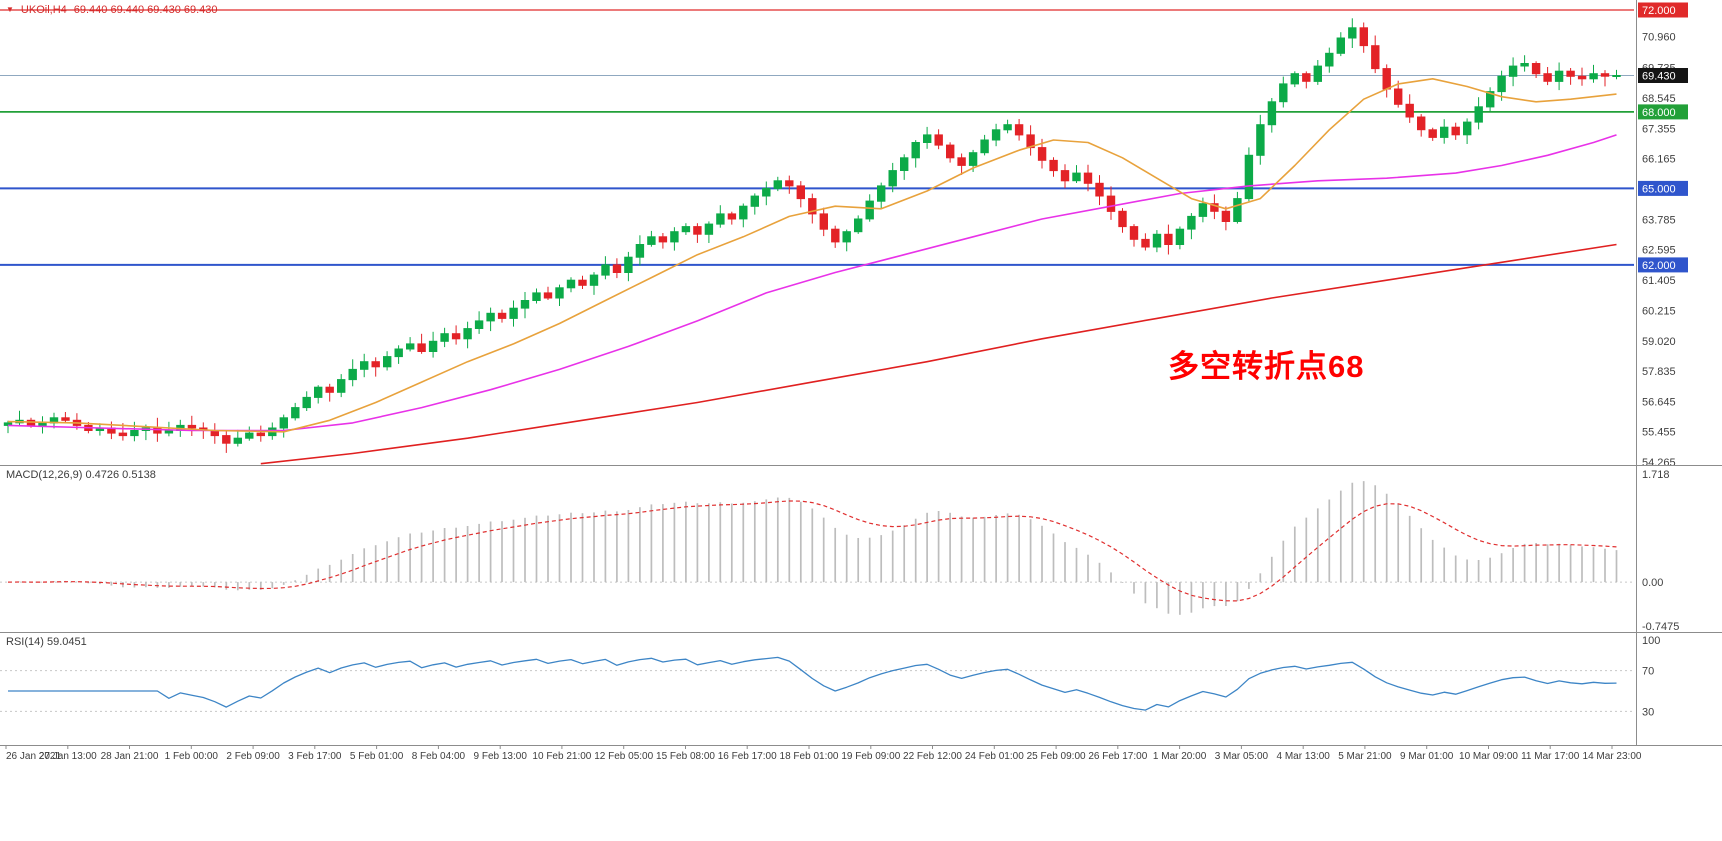 This screenshot has height=841, width=1722. I want to click on price-axis-tick: 63.785, so click(1659, 220).